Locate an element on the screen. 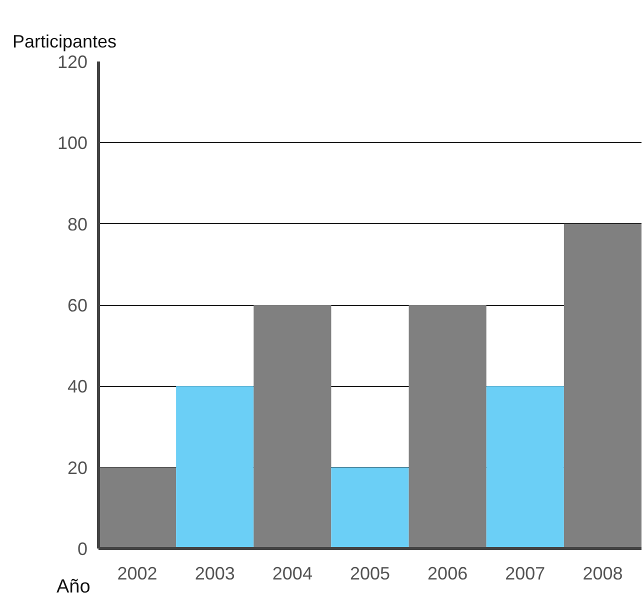 The width and height of the screenshot is (643, 594). x-tick-label: 2007 is located at coordinates (525, 574).